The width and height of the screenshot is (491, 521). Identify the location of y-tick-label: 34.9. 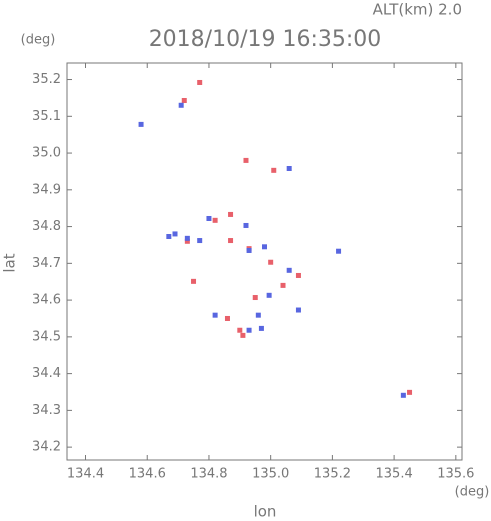
(46, 189).